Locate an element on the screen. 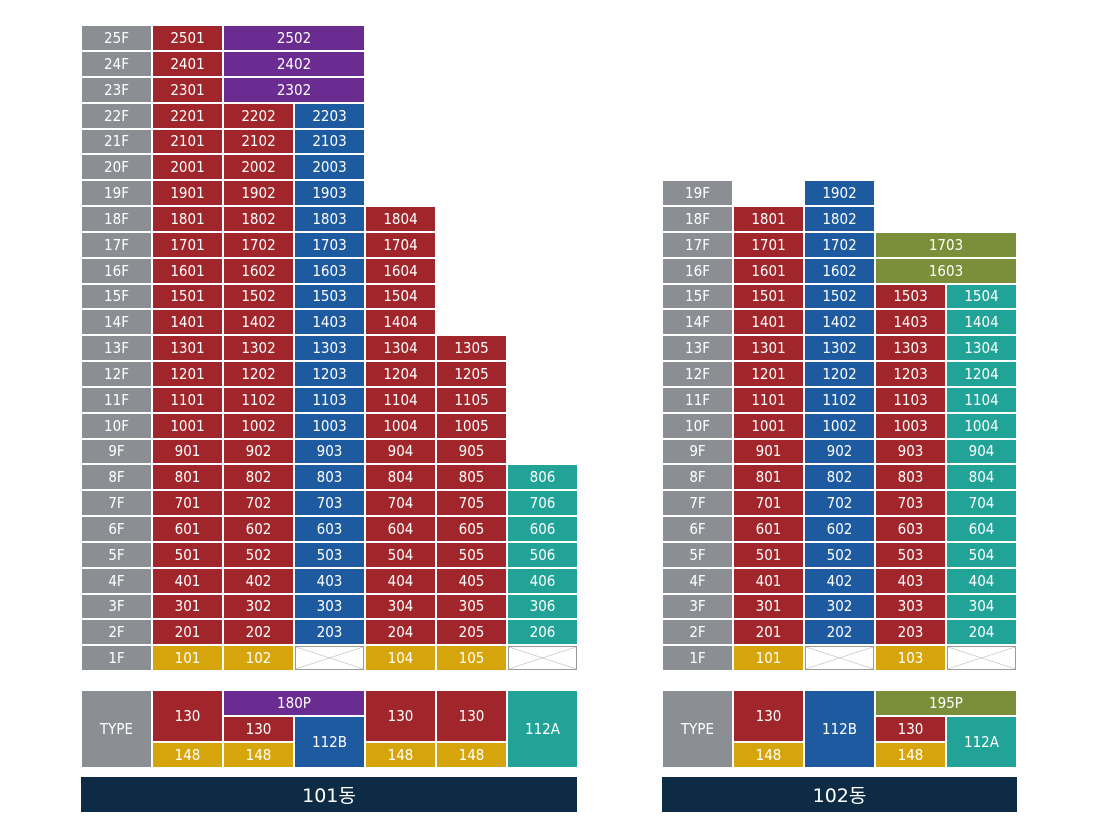 The image size is (1100, 837). unit-404: 404 is located at coordinates (400, 580).